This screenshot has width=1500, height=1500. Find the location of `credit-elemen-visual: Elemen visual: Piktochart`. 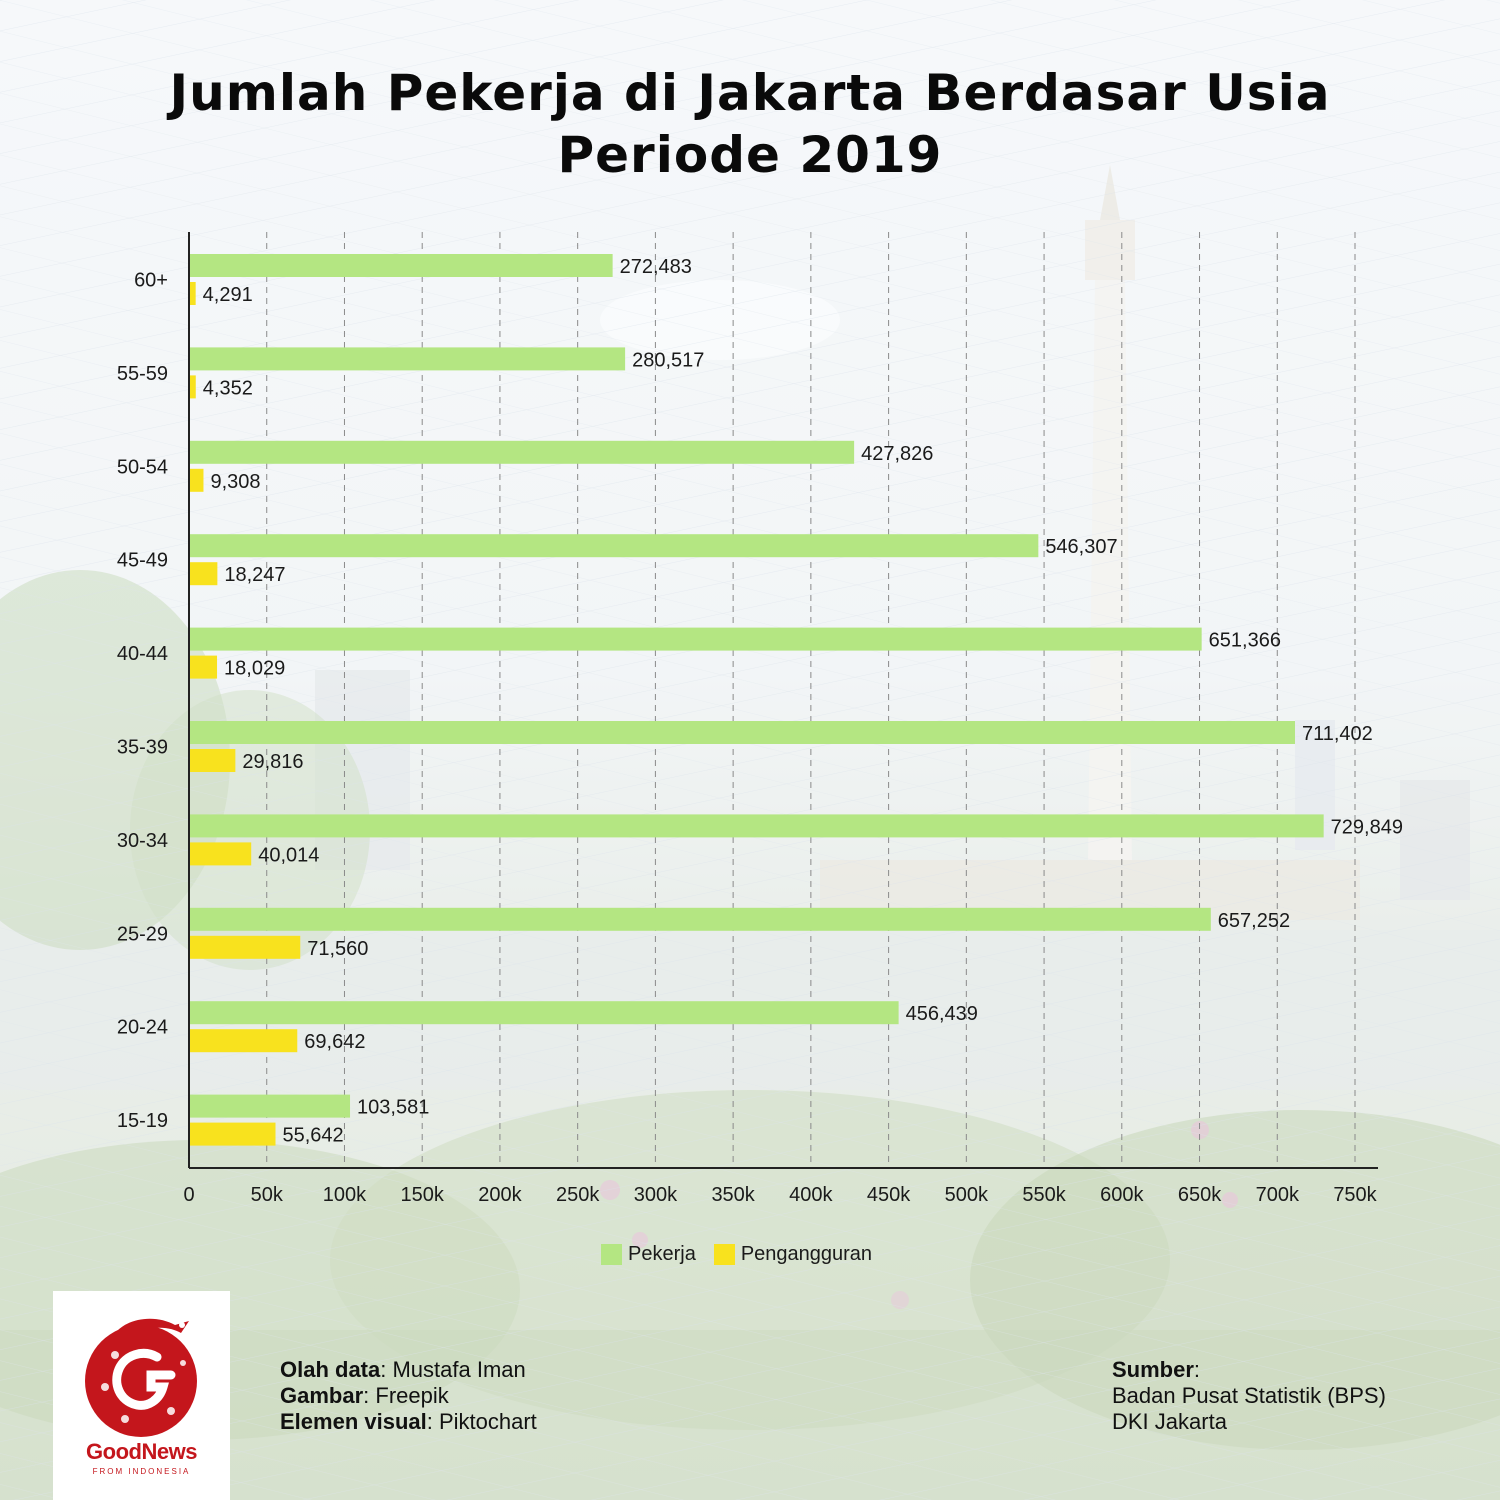

credit-elemen-visual: Elemen visual: Piktochart is located at coordinates (408, 1421).